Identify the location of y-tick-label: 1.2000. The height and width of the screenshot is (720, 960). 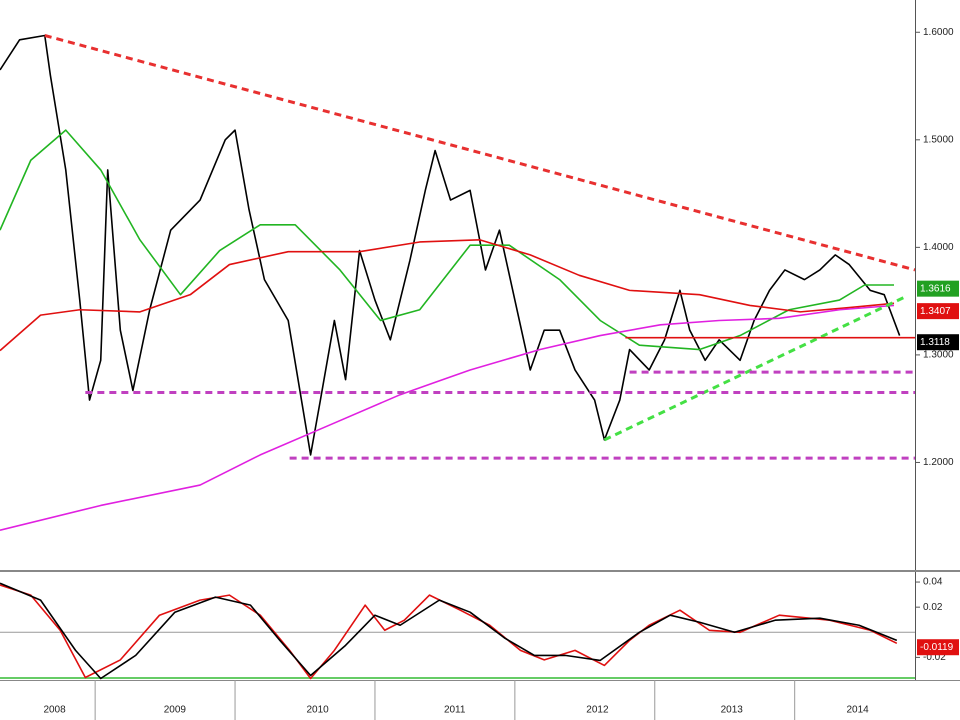
(938, 462).